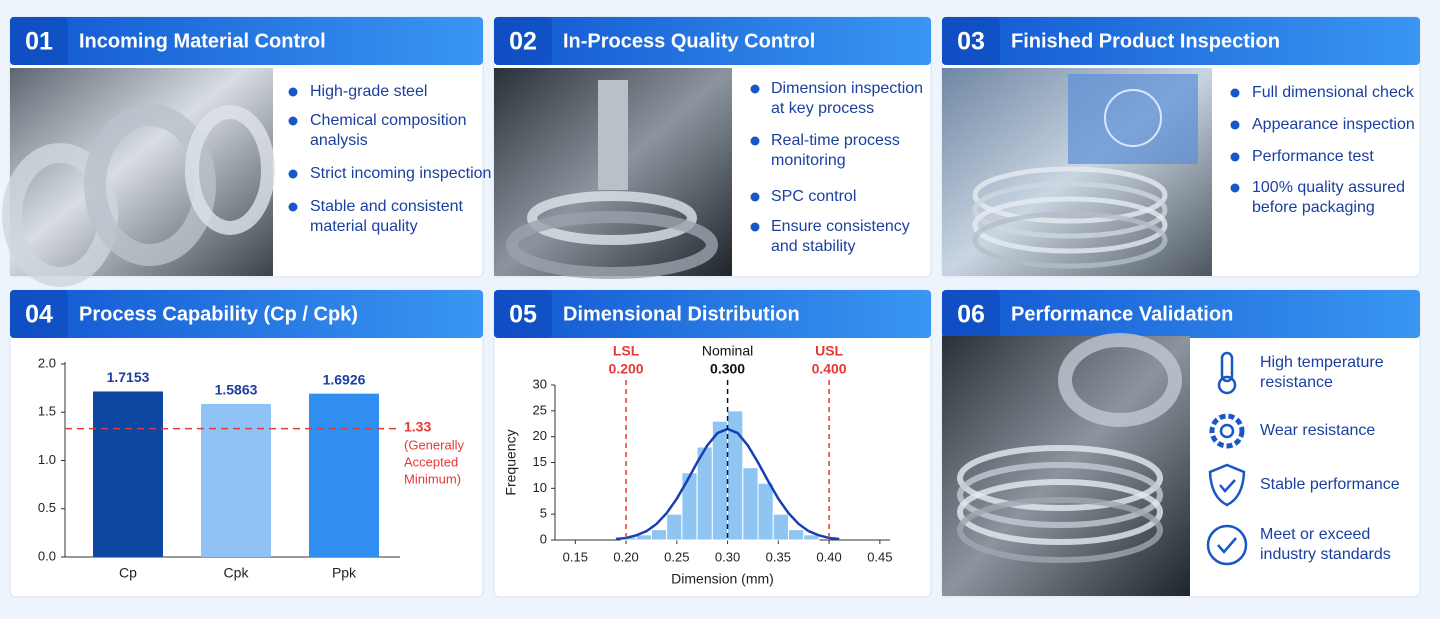  I want to click on list-item: Performance test, so click(1313, 156).